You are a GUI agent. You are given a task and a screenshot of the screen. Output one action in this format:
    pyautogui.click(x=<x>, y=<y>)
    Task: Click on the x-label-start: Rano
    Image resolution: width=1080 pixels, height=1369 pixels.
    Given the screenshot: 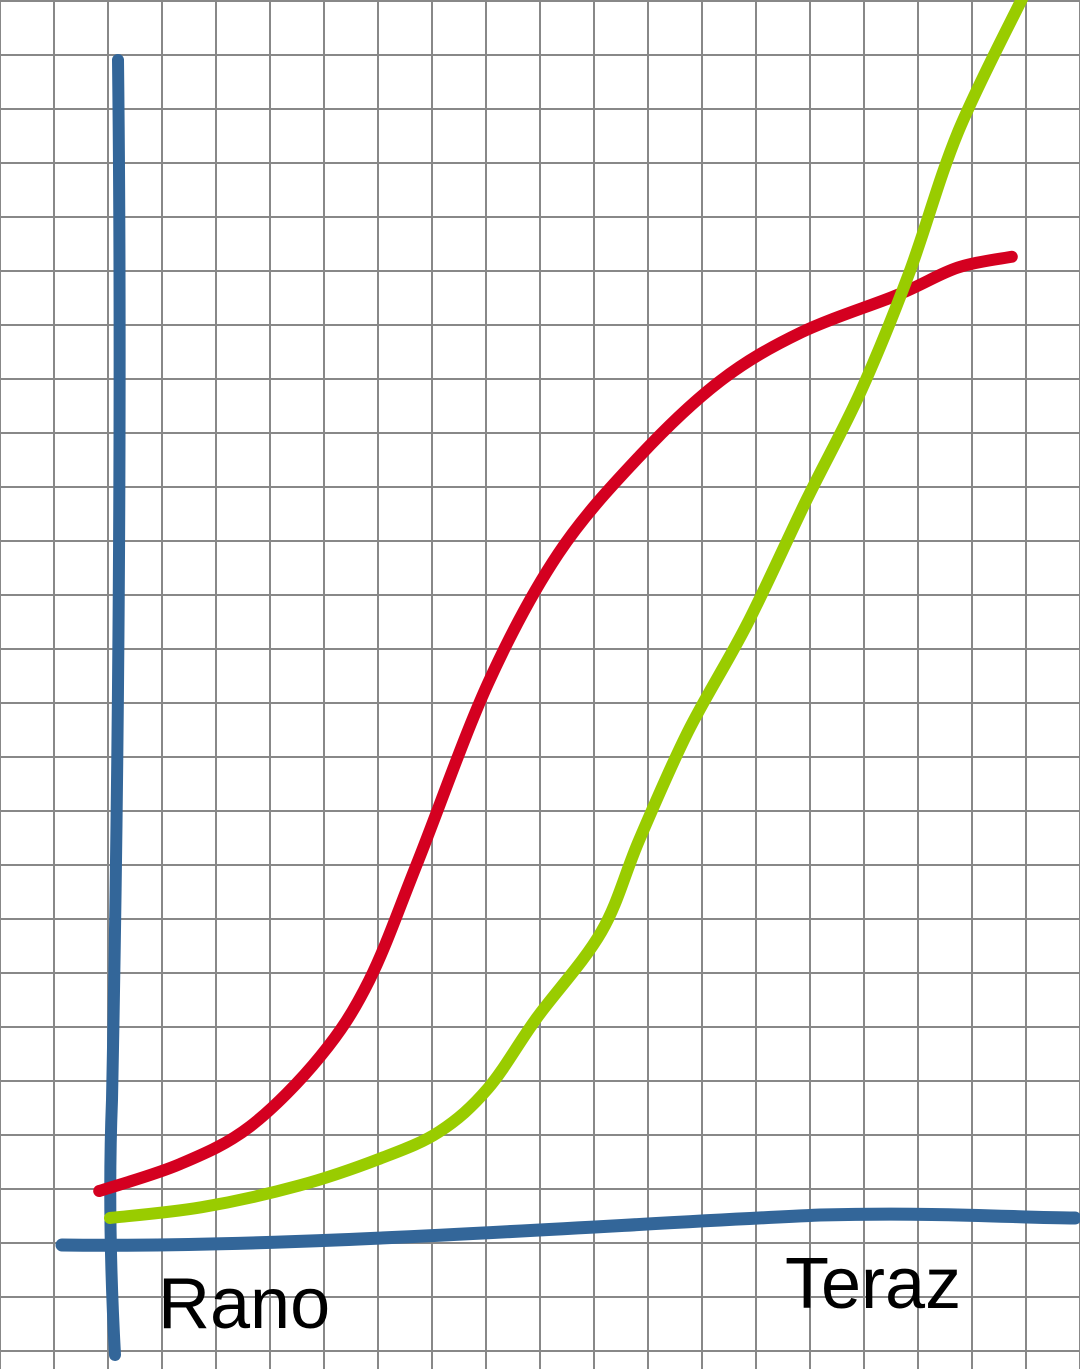 What is the action you would take?
    pyautogui.click(x=244, y=1304)
    